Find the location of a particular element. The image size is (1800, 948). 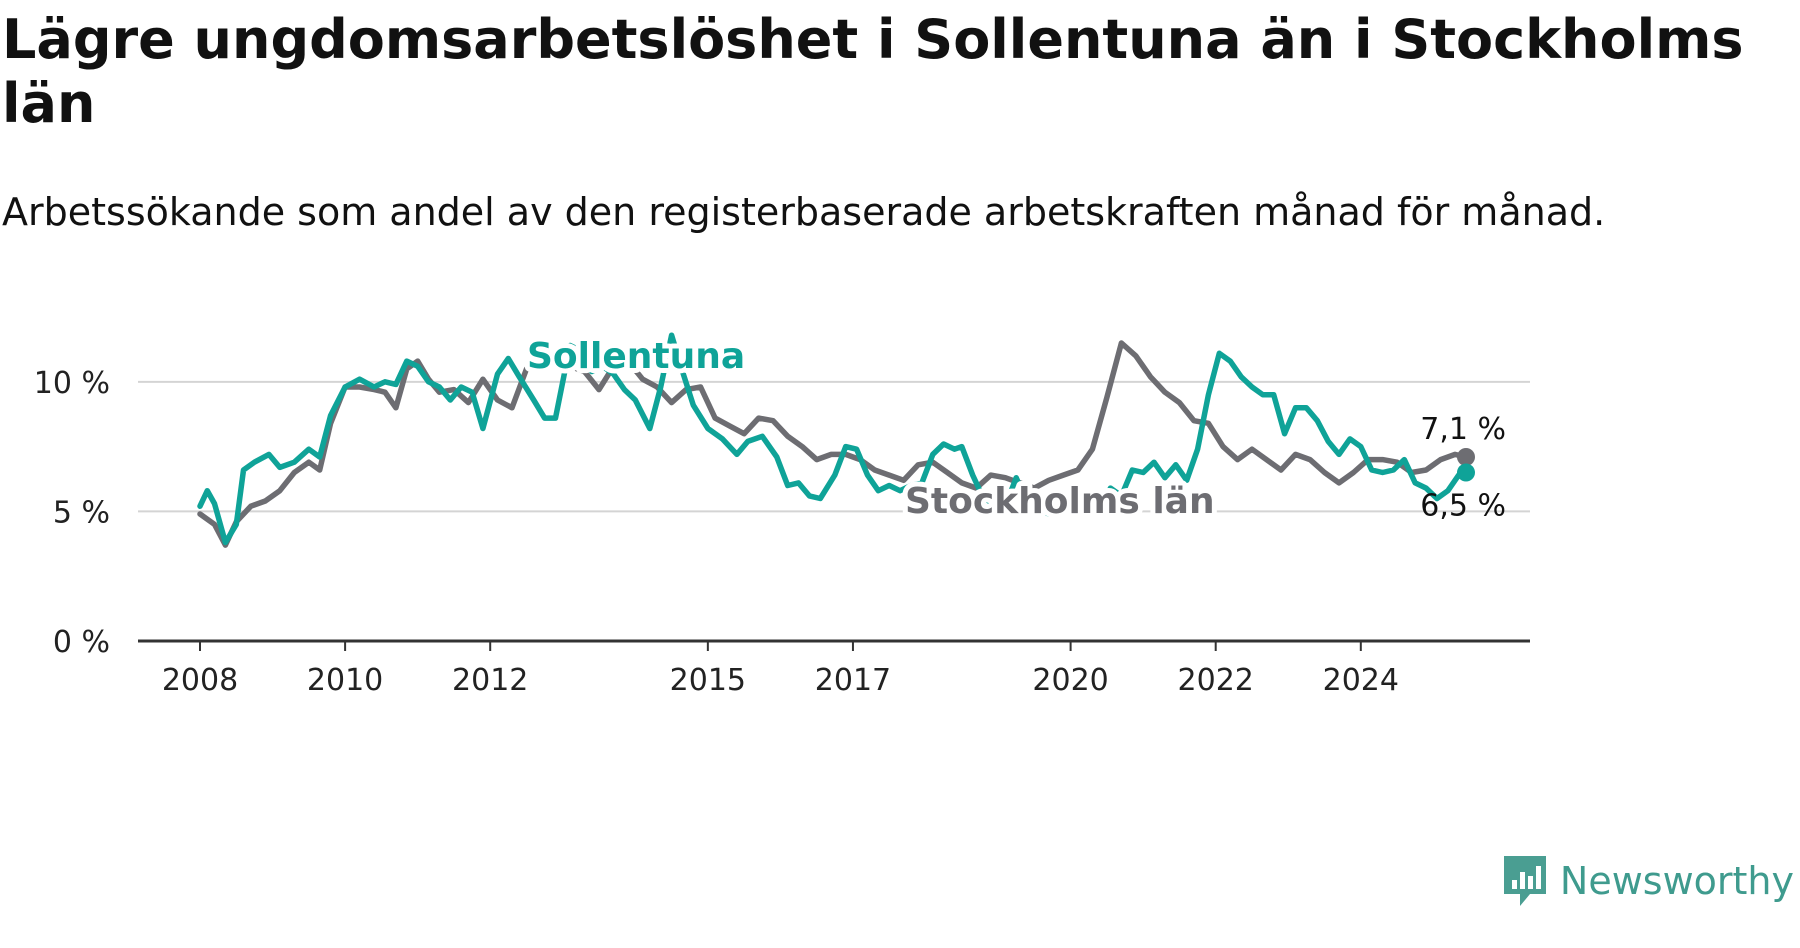

x-tick-label: 2010 is located at coordinates (345, 680).